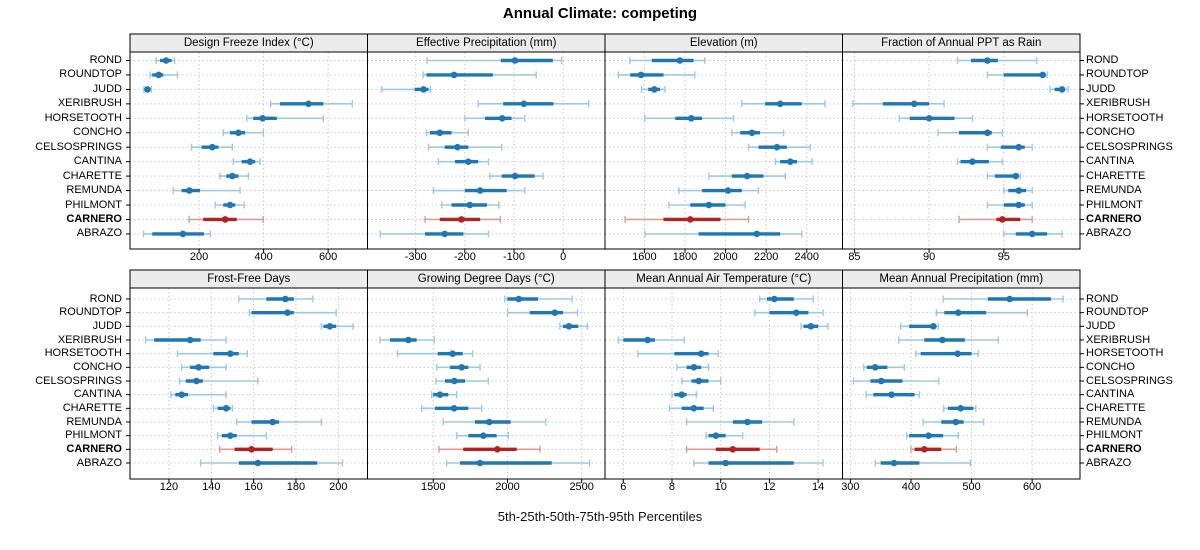 This screenshot has height=550, width=1200. I want to click on panel-Growing Degree Days (°C), so click(486, 376).